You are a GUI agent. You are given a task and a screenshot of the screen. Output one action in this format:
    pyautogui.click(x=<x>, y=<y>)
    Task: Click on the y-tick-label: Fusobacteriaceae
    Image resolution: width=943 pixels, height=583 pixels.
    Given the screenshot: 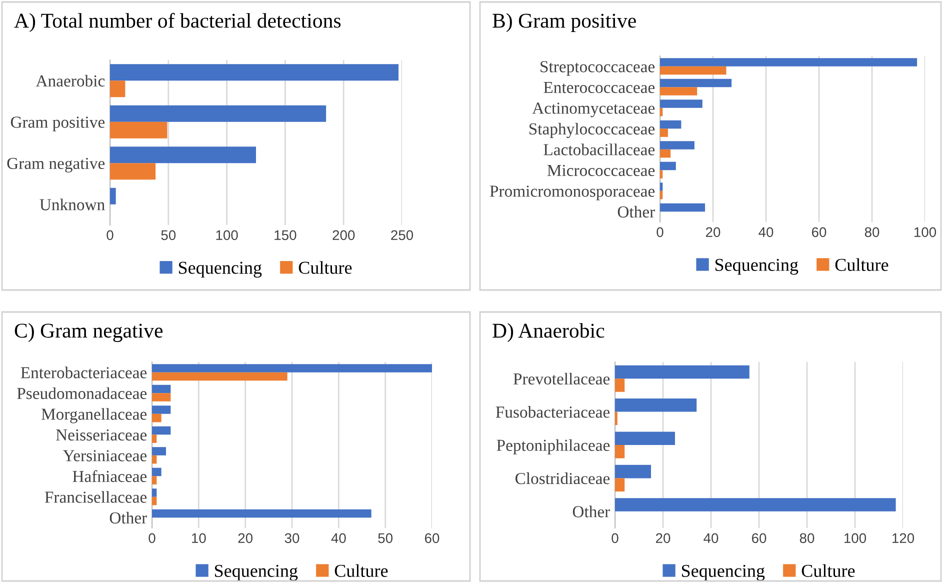 What is the action you would take?
    pyautogui.click(x=553, y=412)
    